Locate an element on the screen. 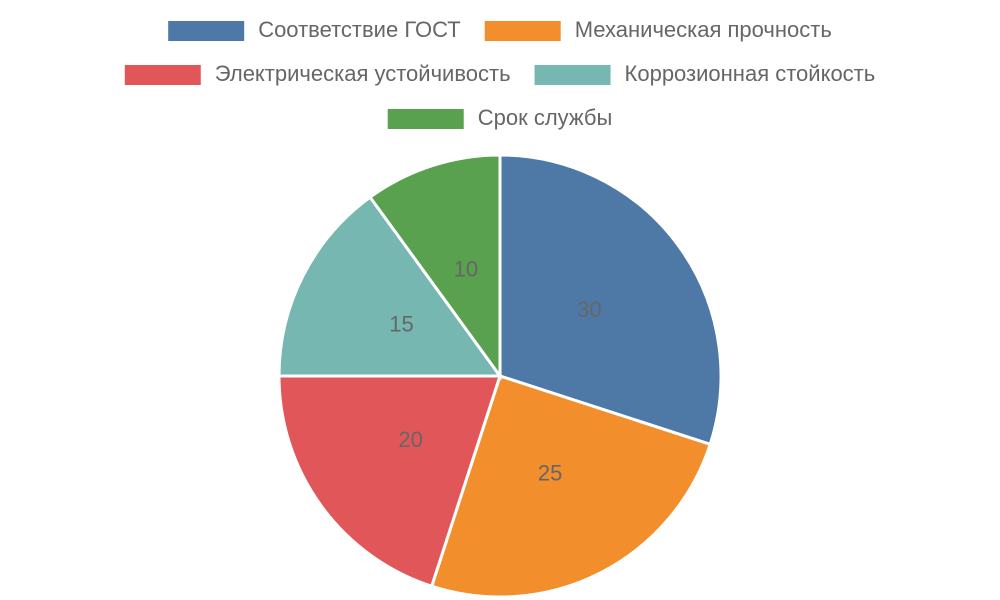 This screenshot has height=600, width=1000. data-label: 25 is located at coordinates (550, 472).